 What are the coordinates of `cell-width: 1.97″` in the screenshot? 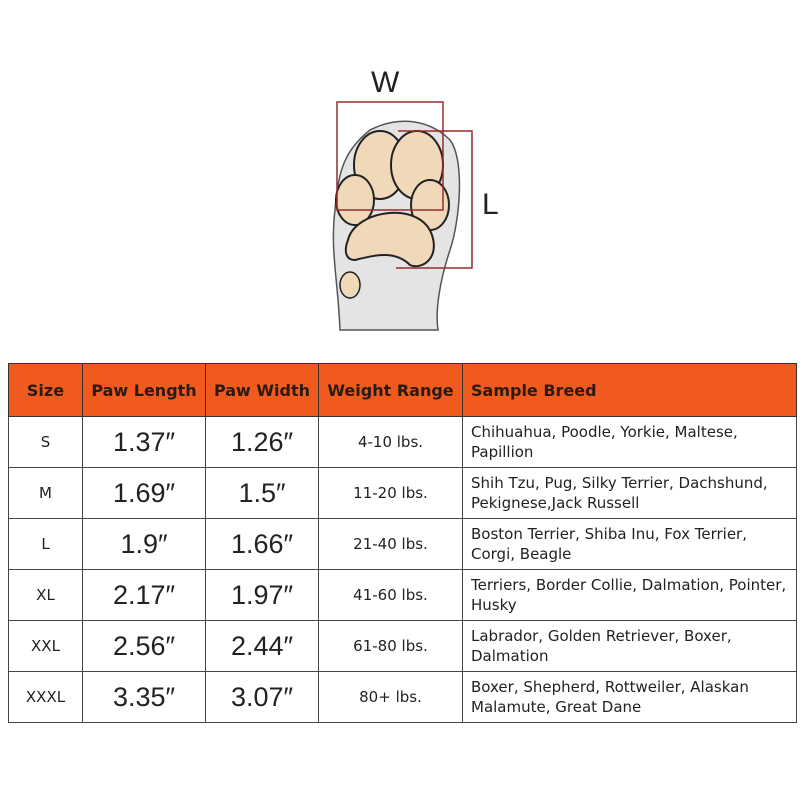 It's located at (262, 595).